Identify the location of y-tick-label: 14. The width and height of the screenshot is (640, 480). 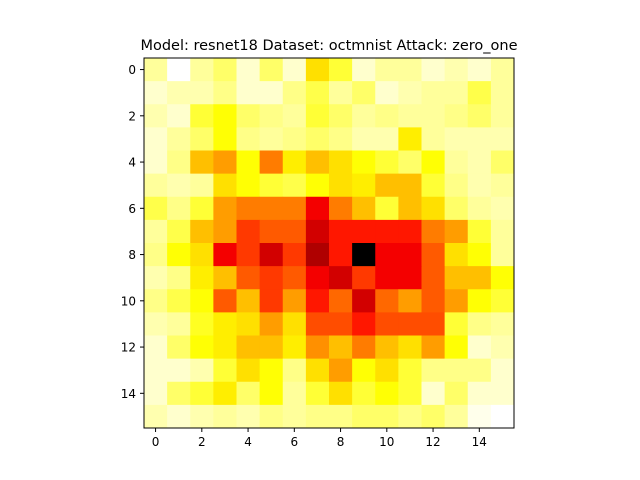
(128, 394).